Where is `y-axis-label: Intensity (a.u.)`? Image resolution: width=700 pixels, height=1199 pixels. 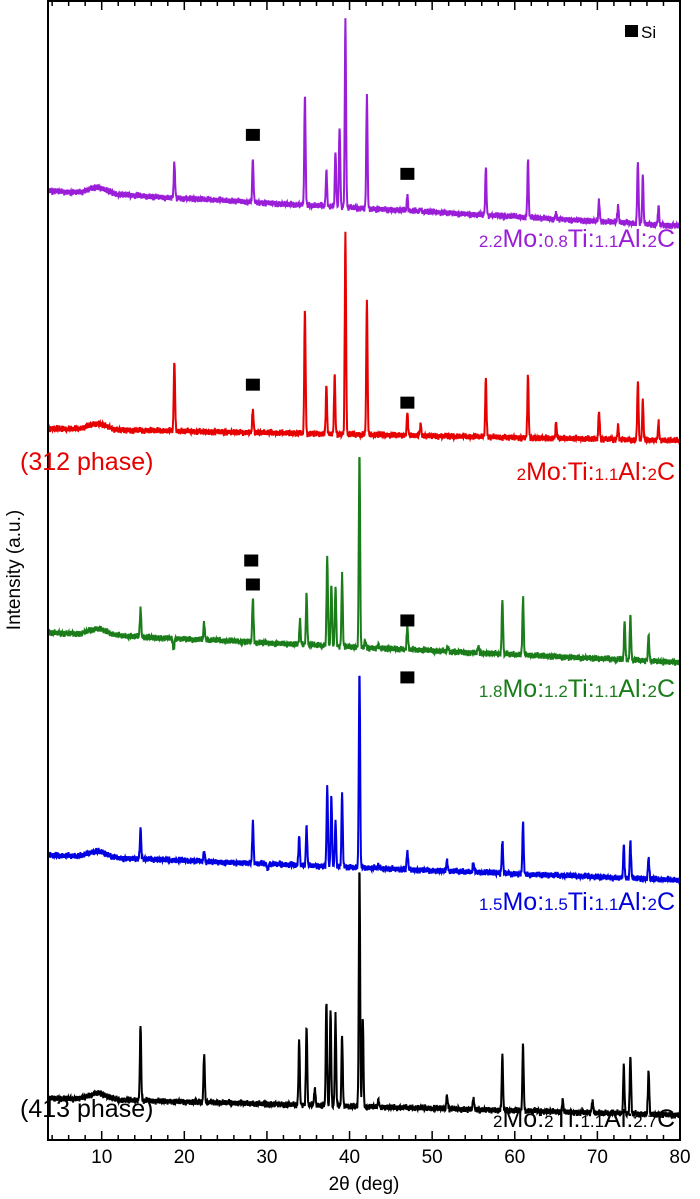
y-axis-label: Intensity (a.u.) is located at coordinates (14, 570).